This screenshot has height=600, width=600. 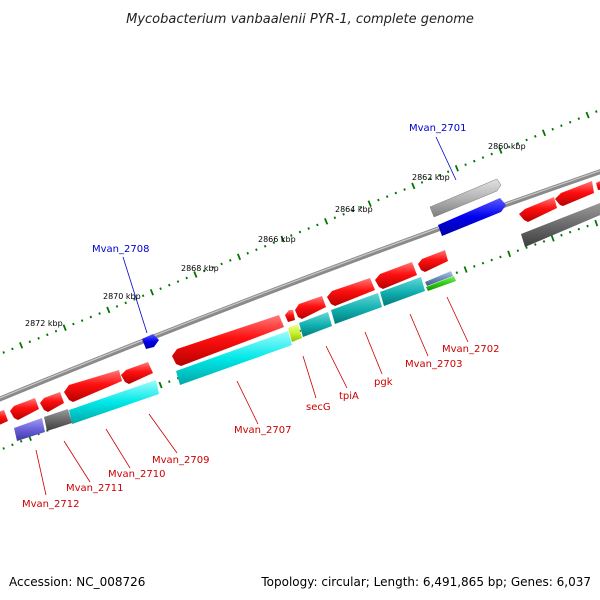 What do you see at coordinates (200, 268) in the screenshot?
I see `scale-label: 2868 kbp` at bounding box center [200, 268].